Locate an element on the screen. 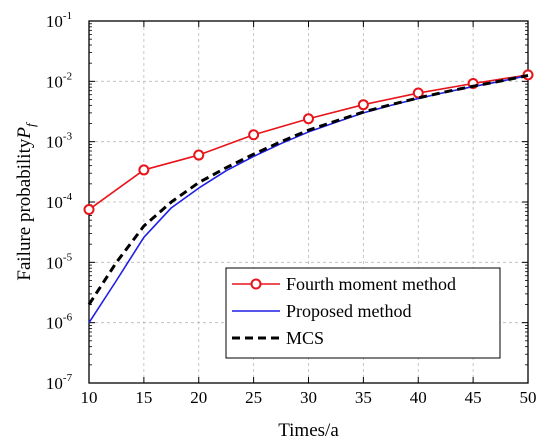  y-tick-exponent: -4 is located at coordinates (68, 197).